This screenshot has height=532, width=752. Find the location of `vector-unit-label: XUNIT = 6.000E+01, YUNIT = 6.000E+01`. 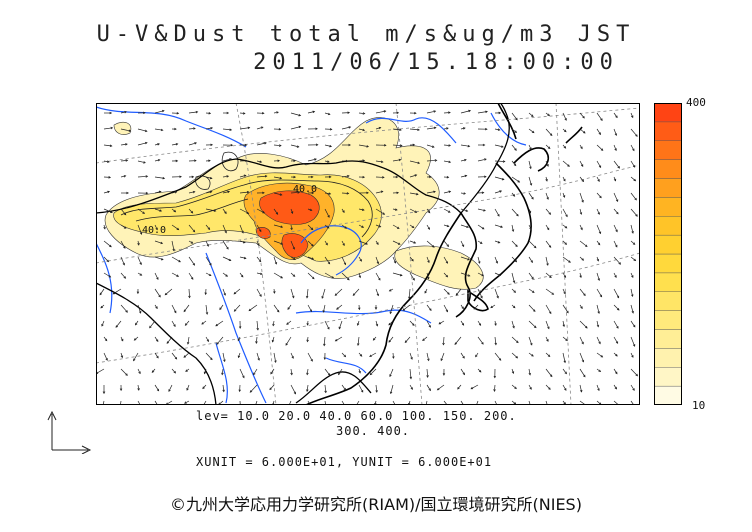

vector-unit-label: XUNIT = 6.000E+01, YUNIT = 6.000E+01 is located at coordinates (344, 462).